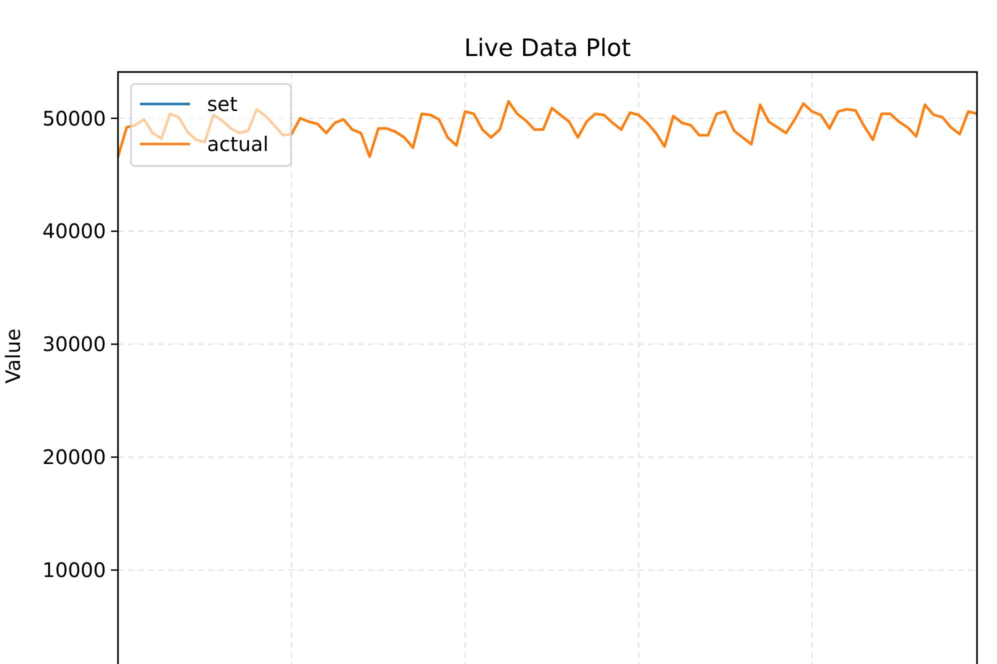 Image resolution: width=997 pixels, height=664 pixels. Describe the element at coordinates (74, 231) in the screenshot. I see `y-tick-label: 40000` at that location.